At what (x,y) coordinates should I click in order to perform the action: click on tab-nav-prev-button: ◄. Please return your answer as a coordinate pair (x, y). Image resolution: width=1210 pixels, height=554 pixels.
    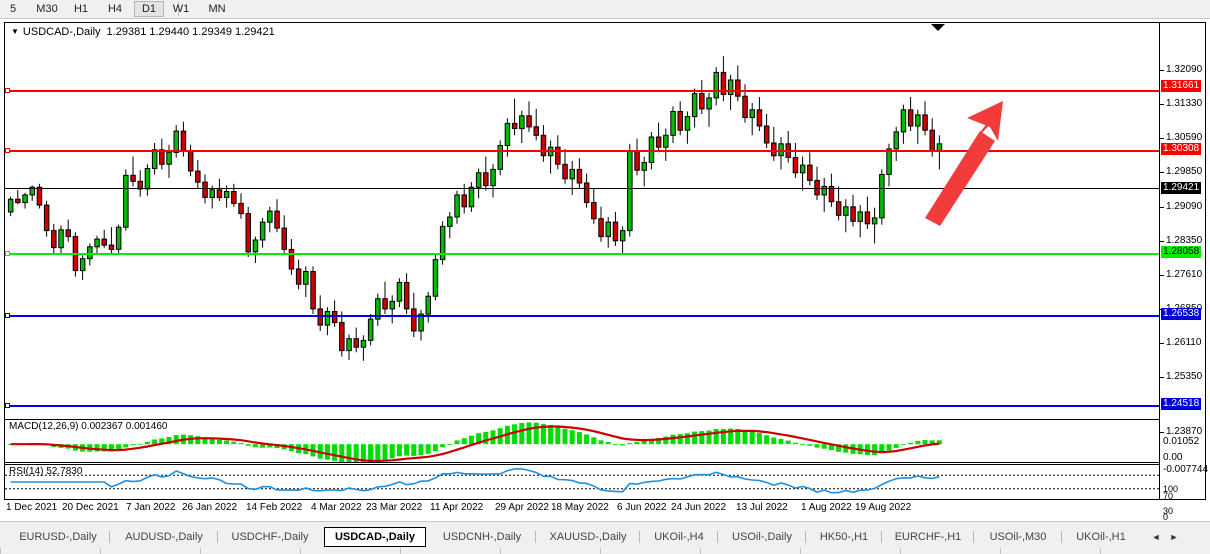
    Looking at the image, I should click on (1156, 537).